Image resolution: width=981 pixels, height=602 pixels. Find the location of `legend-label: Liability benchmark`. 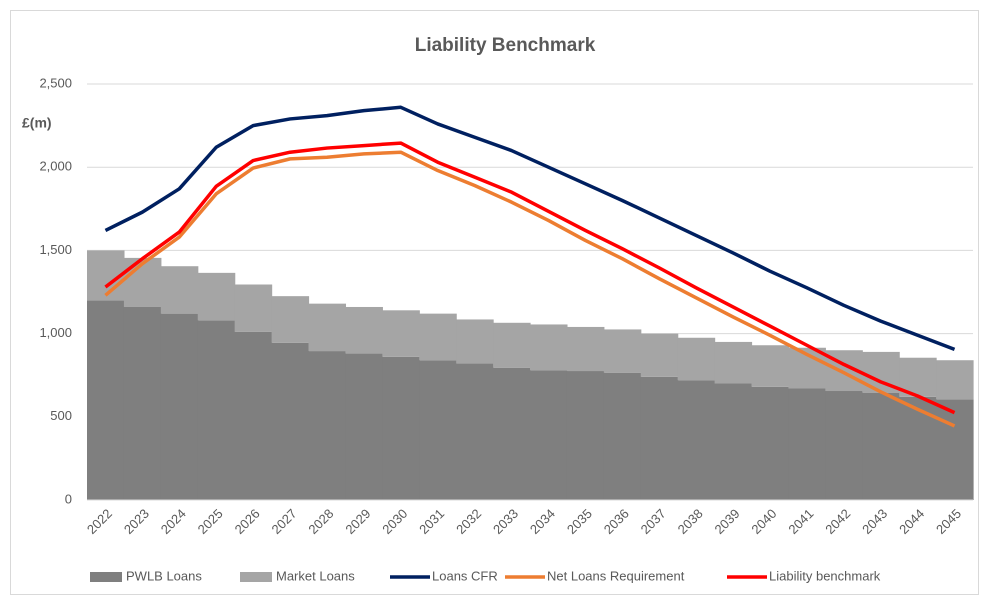

legend-label: Liability benchmark is located at coordinates (825, 575).